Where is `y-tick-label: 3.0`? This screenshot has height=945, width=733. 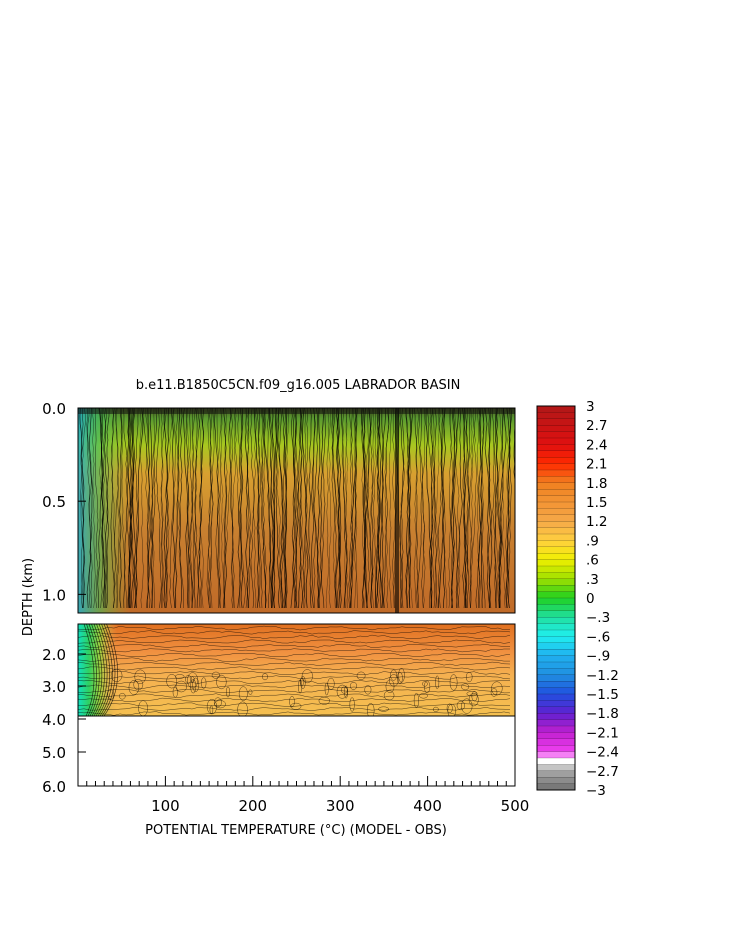 y-tick-label: 3.0 is located at coordinates (54, 687).